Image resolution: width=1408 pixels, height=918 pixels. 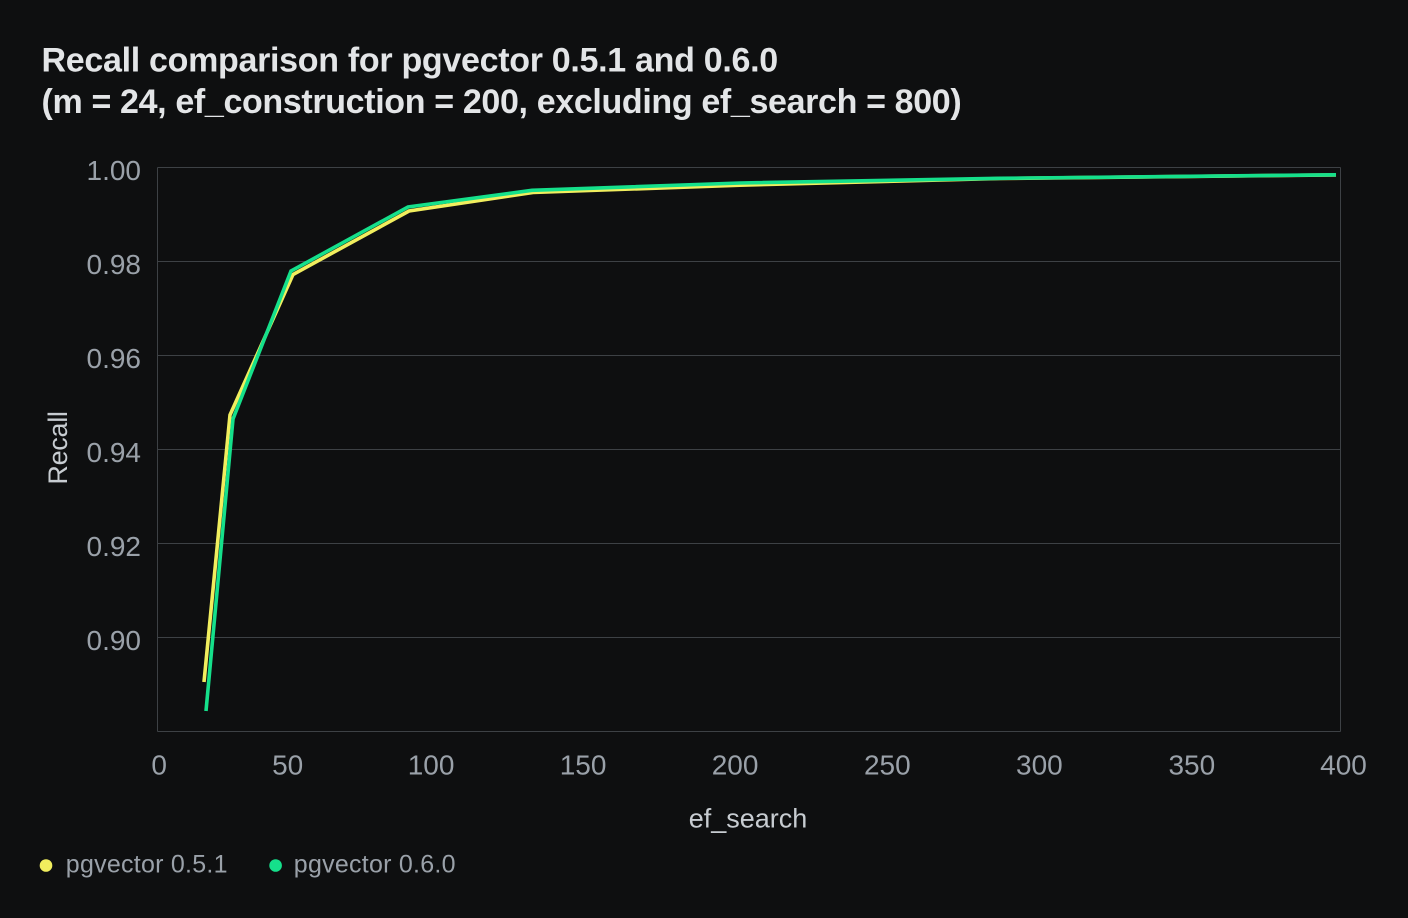 What do you see at coordinates (114, 546) in the screenshot?
I see `svg-text: 0.92` at bounding box center [114, 546].